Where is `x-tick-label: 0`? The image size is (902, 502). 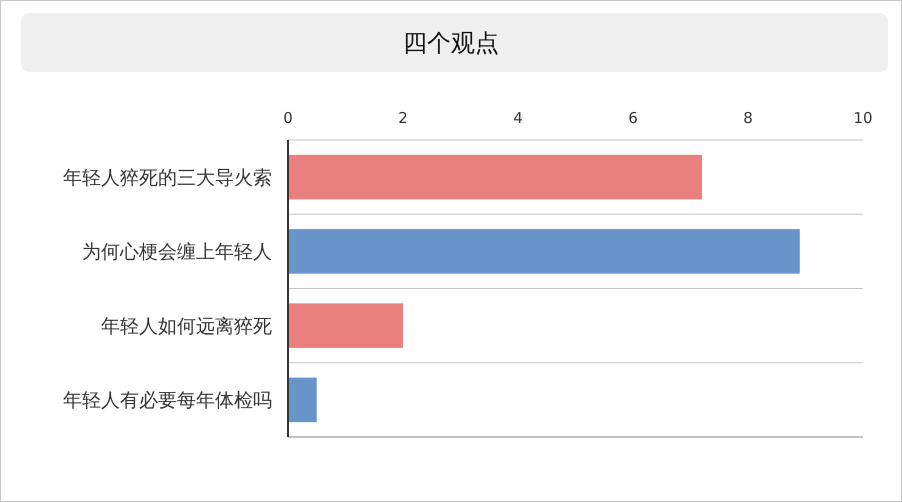 x-tick-label: 0 is located at coordinates (288, 118).